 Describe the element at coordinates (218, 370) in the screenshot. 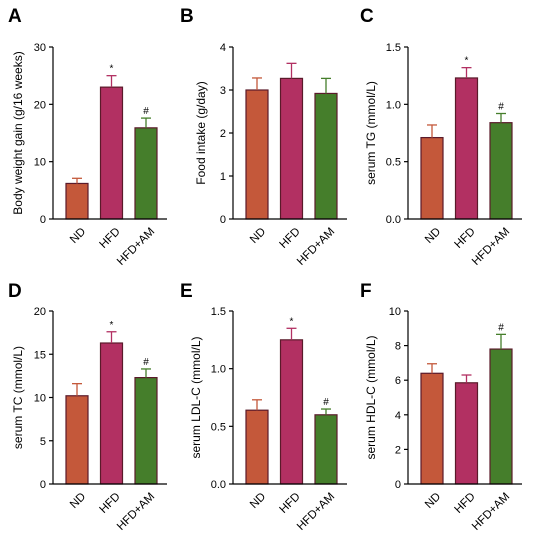

I see `y-tick-label-e: 1.0` at that location.